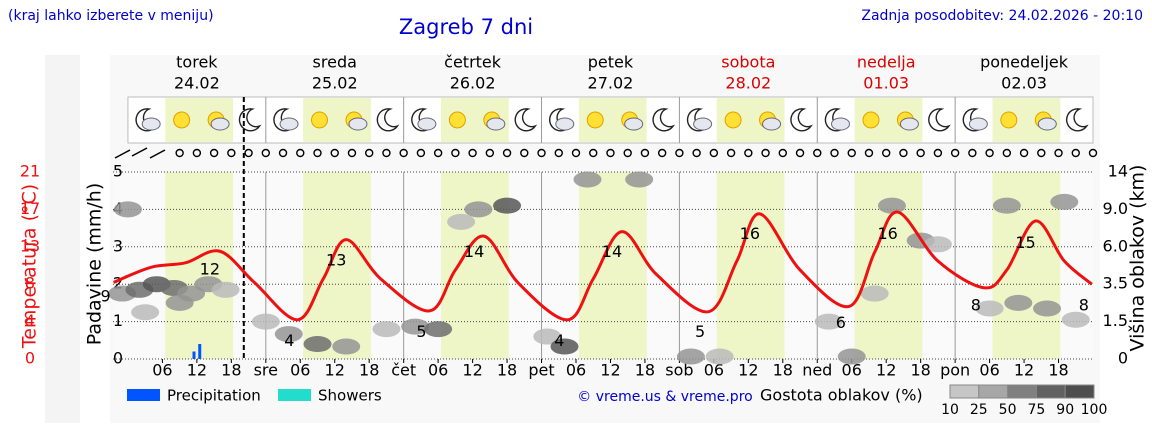 The image size is (1152, 443). Describe the element at coordinates (920, 370) in the screenshot. I see `x-tick-label: 18` at that location.